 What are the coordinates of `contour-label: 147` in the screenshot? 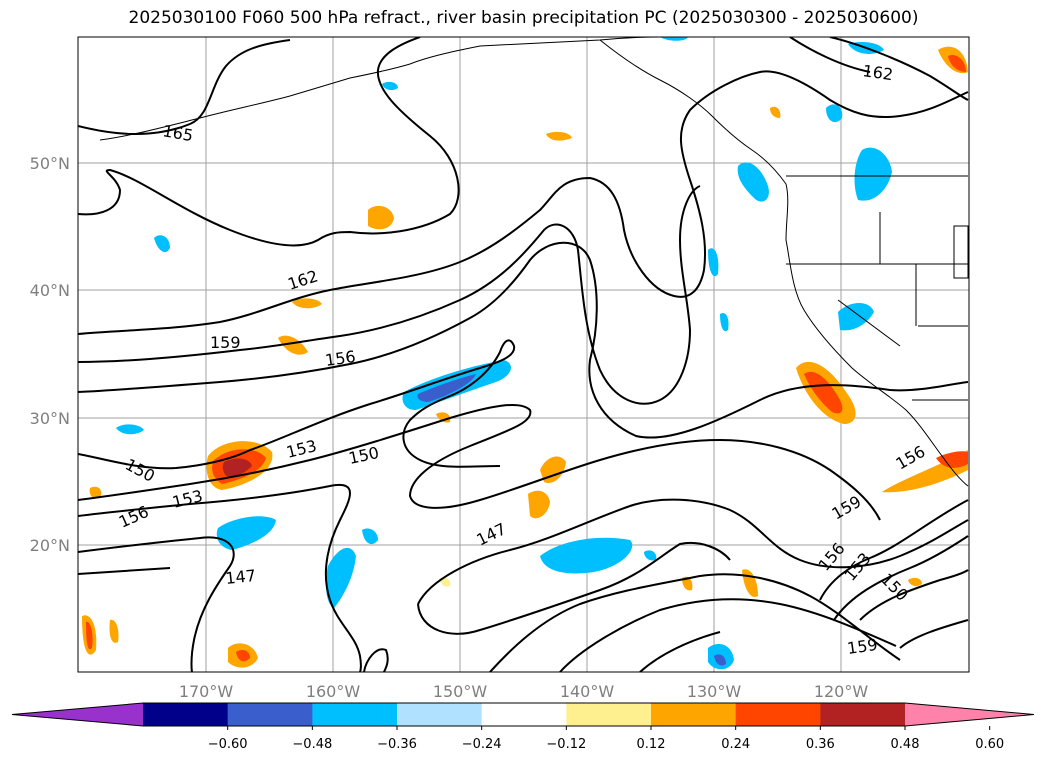 It's located at (240, 577).